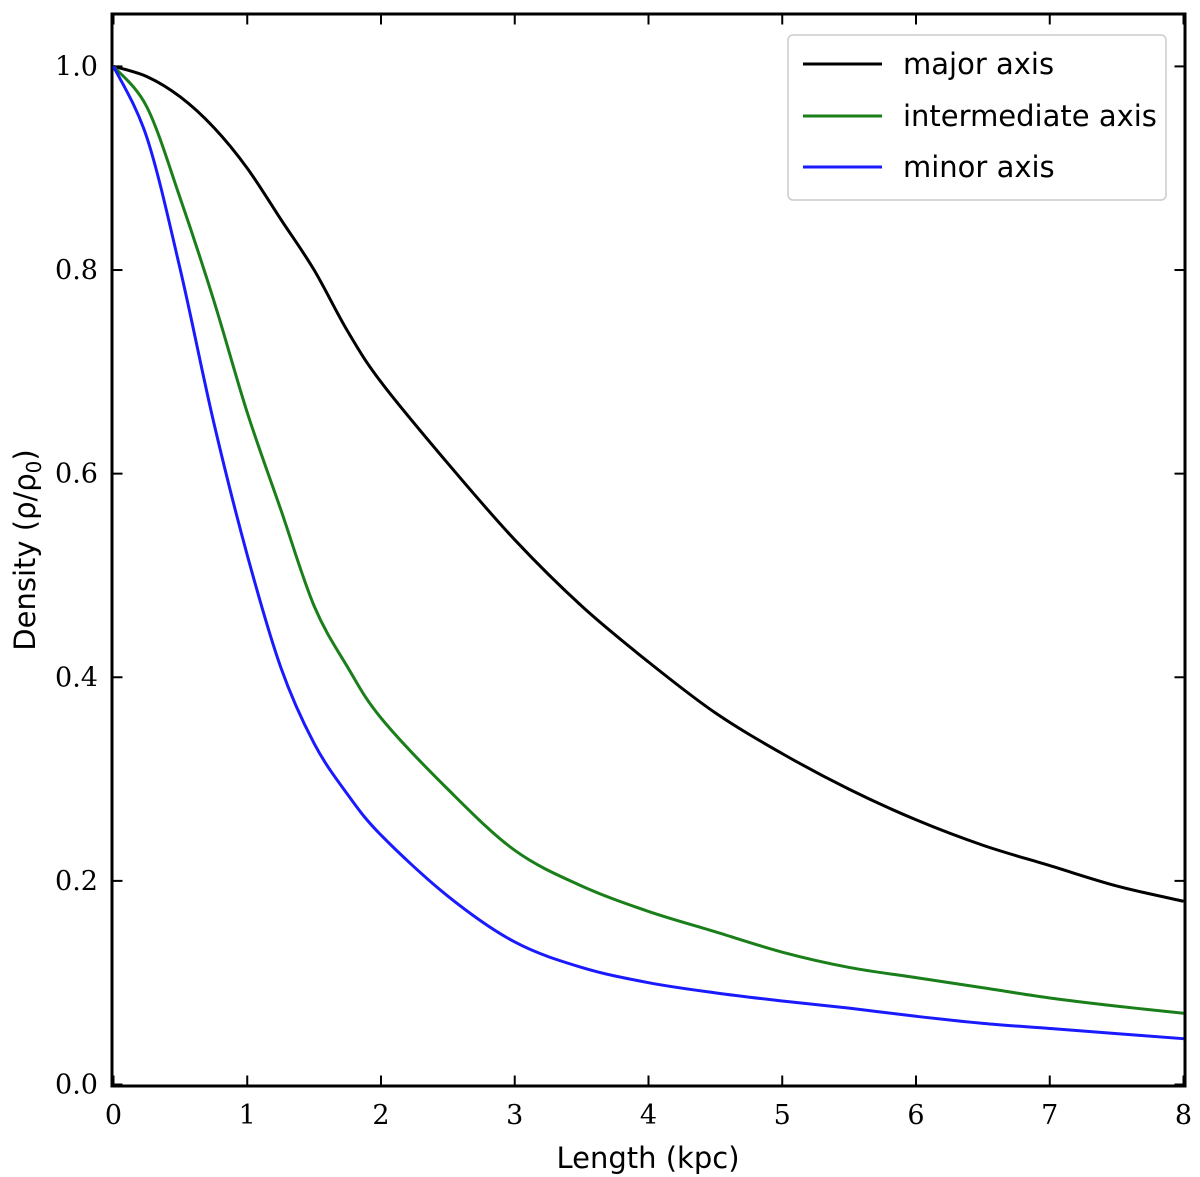 The image size is (1200, 1177). What do you see at coordinates (25, 561) in the screenshot?
I see `y-axis-label-main: Density (ρ/ρ` at bounding box center [25, 561].